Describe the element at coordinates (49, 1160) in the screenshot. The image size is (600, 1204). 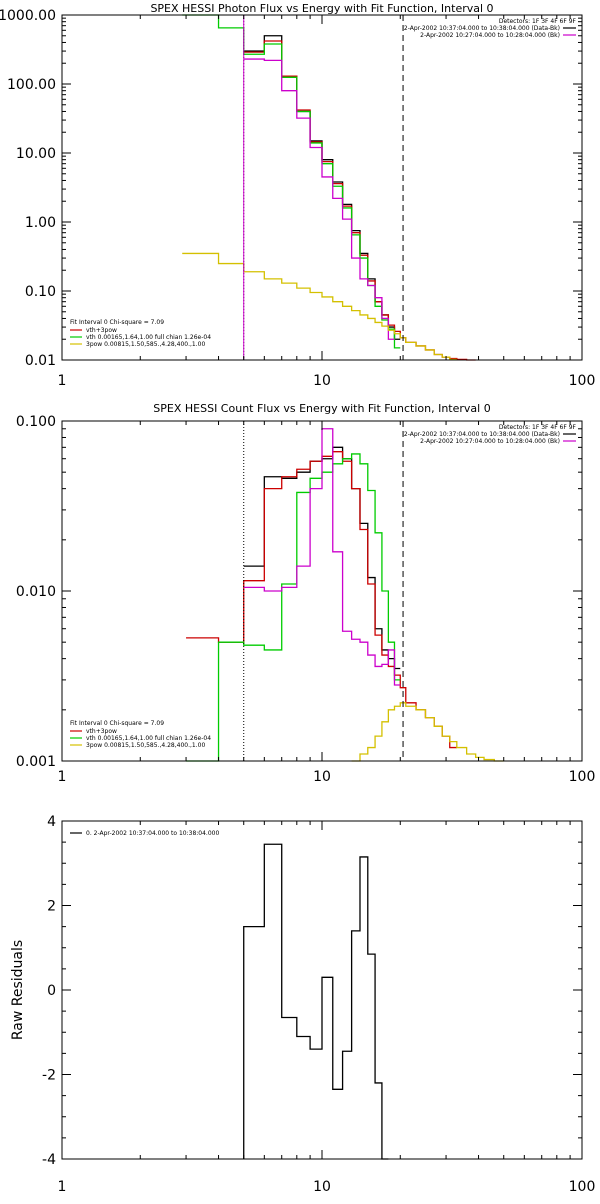
I see `y-tick-label: -4` at that location.